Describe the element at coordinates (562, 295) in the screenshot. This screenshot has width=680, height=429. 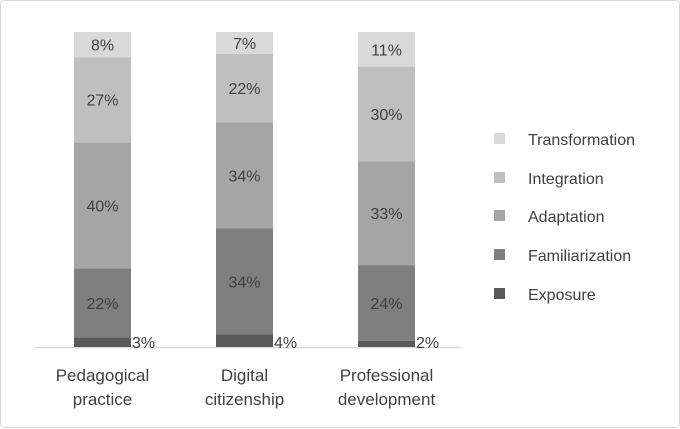
I see `legend-label: Exposure` at that location.